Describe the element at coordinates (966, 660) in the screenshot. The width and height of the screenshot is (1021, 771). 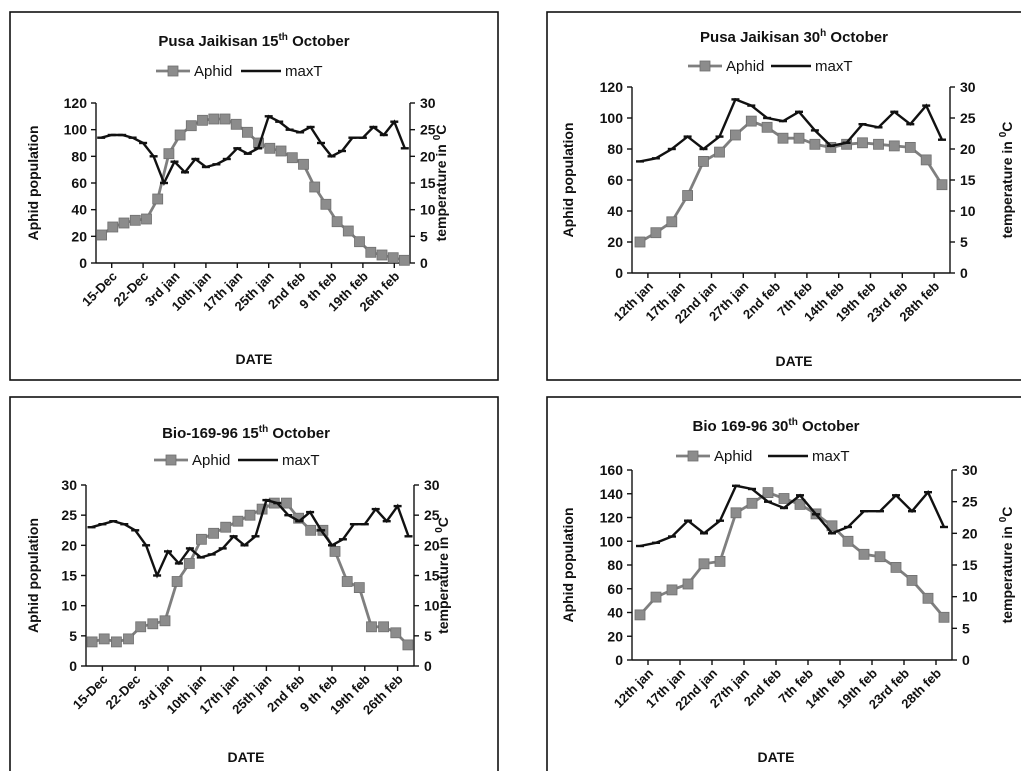
I see `right-y-tick-label: 0` at that location.